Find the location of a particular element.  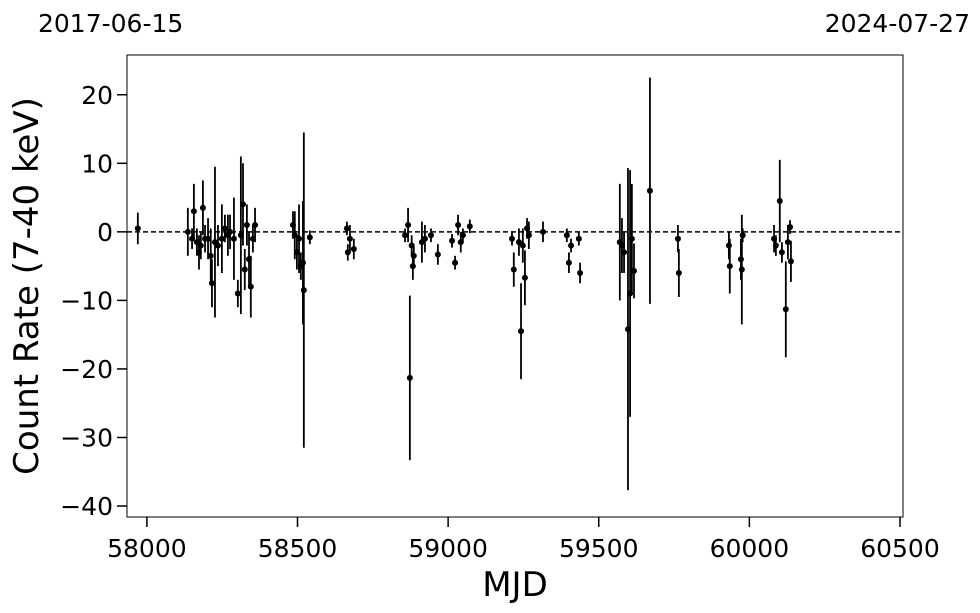

x-tick-label: 60000 is located at coordinates (750, 548).